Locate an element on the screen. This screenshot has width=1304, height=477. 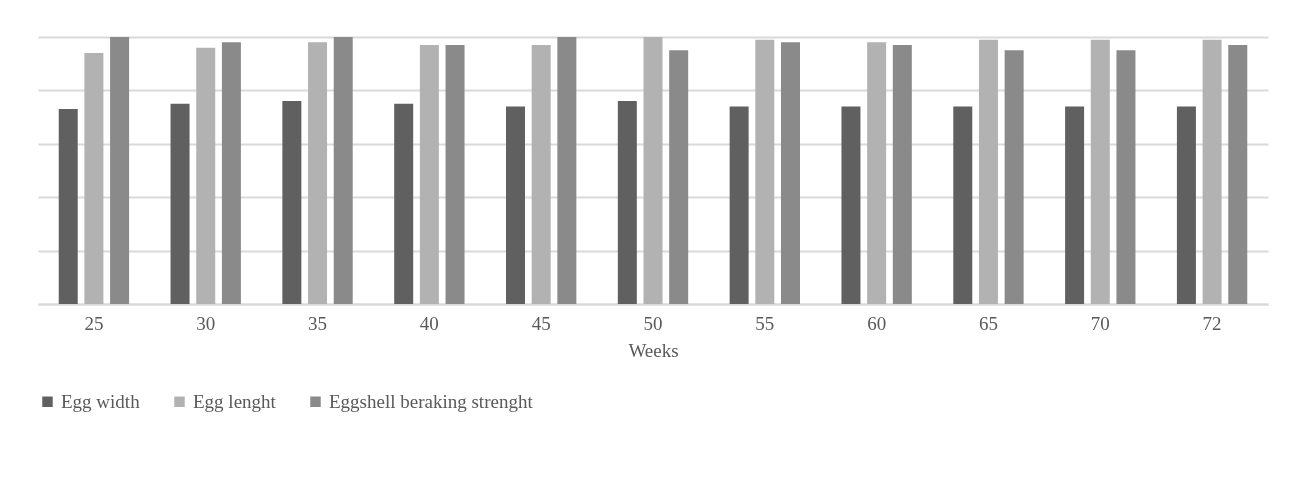
x-tick-label: 35 is located at coordinates (318, 323).